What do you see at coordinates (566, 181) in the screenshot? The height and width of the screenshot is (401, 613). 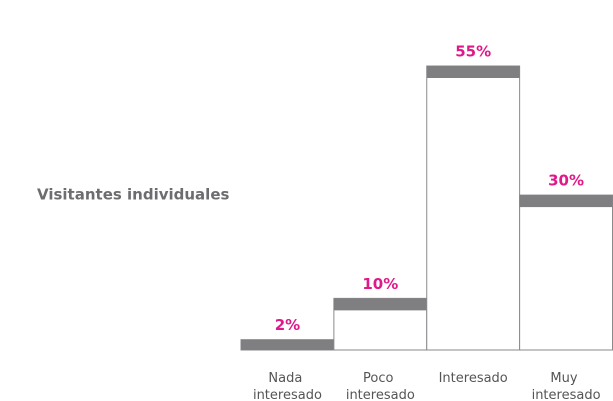 I see `value-label: 30%` at bounding box center [566, 181].